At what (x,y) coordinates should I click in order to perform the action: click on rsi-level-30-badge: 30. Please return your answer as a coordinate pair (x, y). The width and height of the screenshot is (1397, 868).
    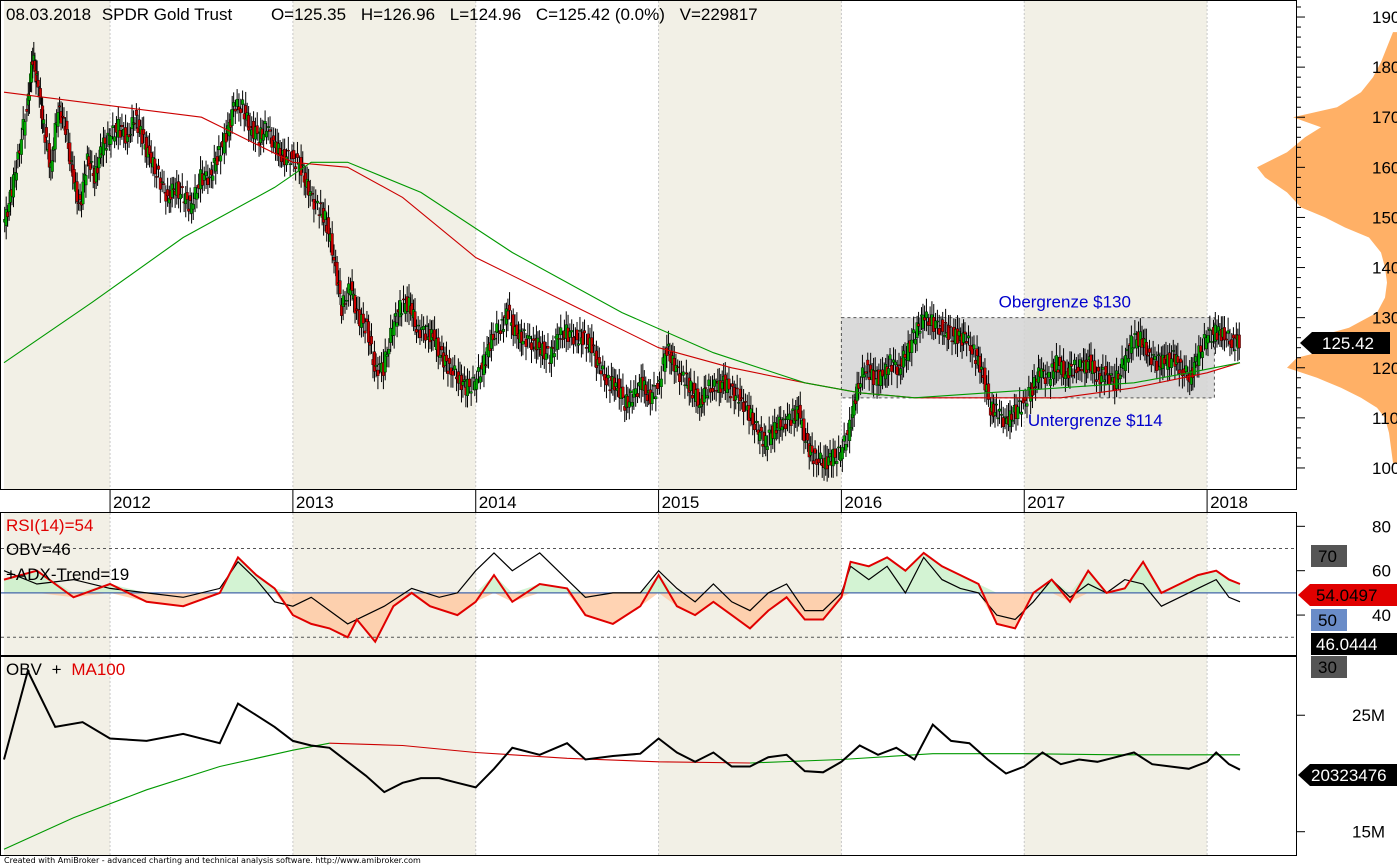
    Looking at the image, I should click on (1329, 667).